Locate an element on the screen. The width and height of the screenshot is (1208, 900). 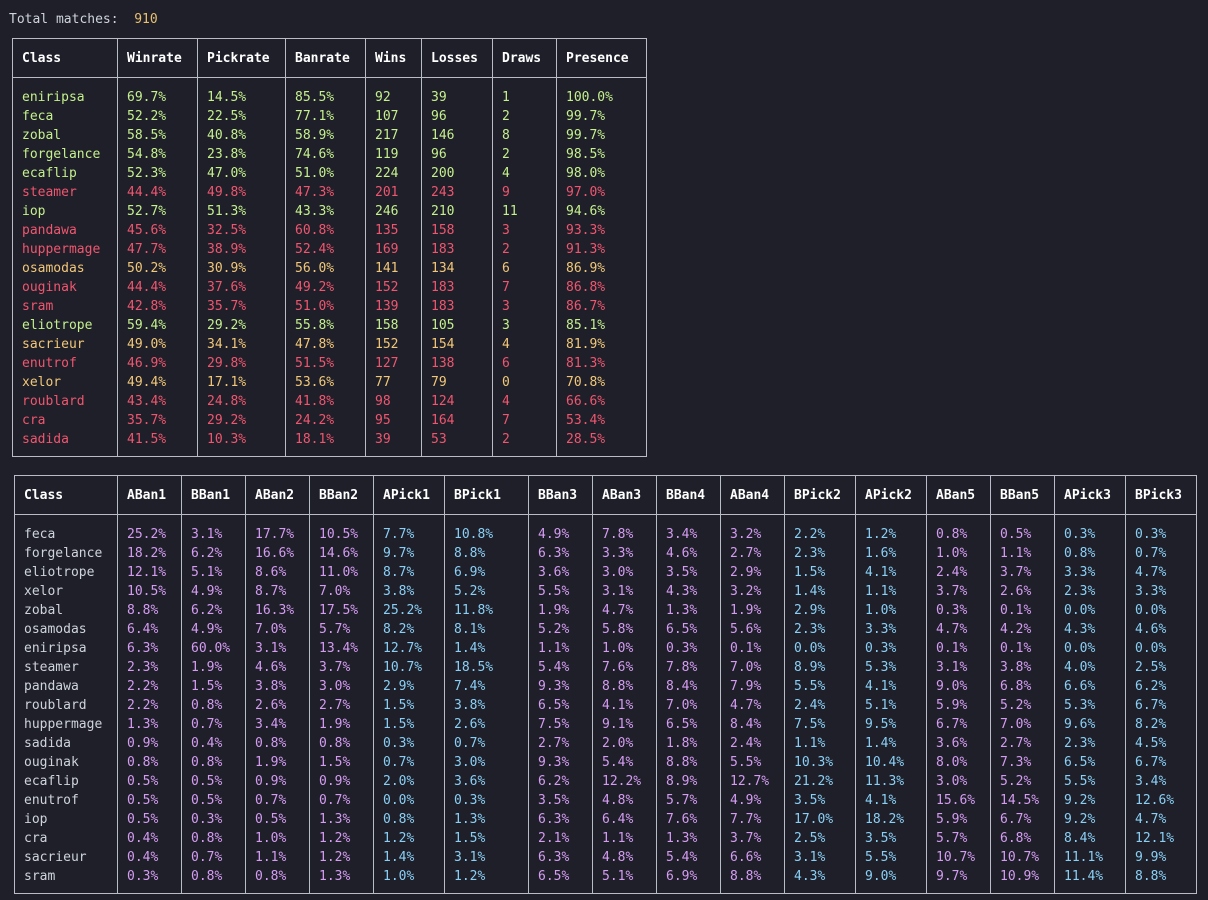
cell-bban1: 0.4% is located at coordinates (213, 743).